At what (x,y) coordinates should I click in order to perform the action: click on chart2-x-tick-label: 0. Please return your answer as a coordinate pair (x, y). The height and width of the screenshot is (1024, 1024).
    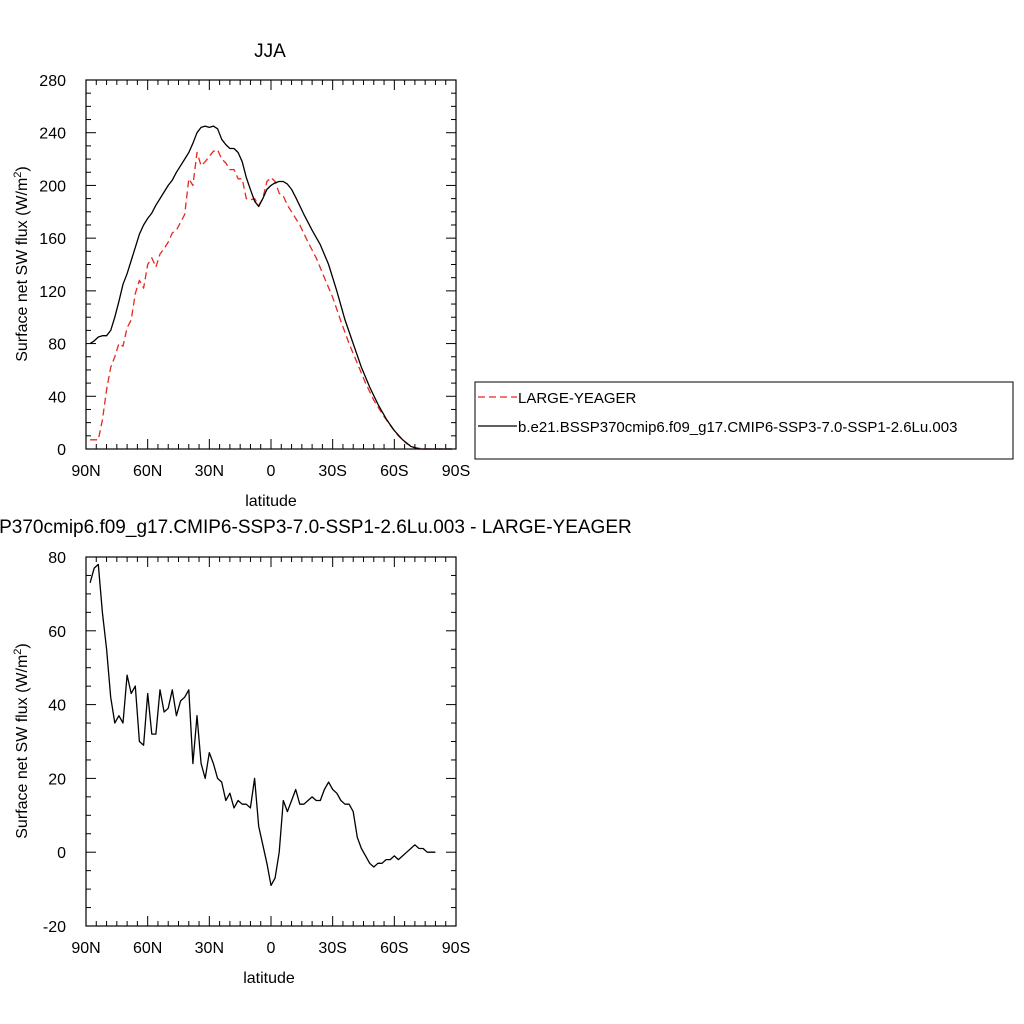
    Looking at the image, I should click on (271, 948).